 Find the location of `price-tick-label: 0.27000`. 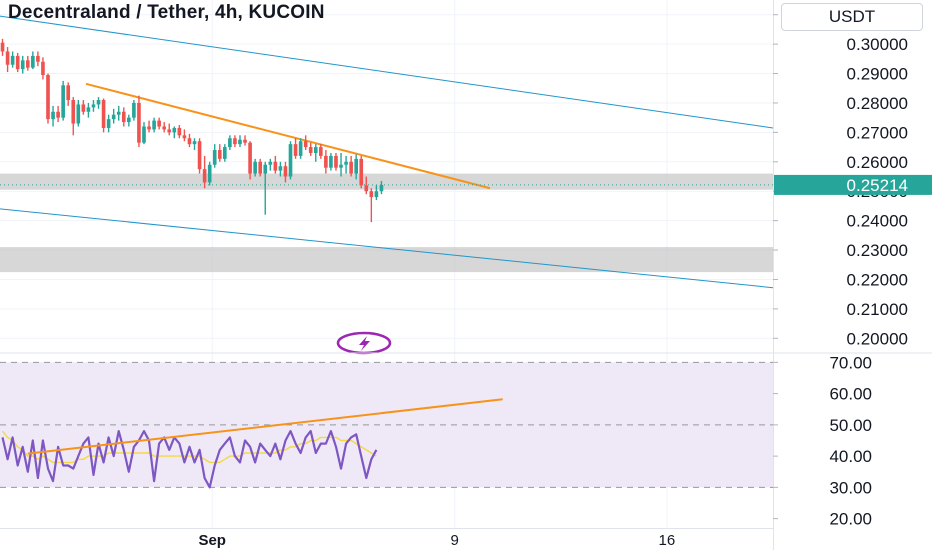

price-tick-label: 0.27000 is located at coordinates (877, 132).